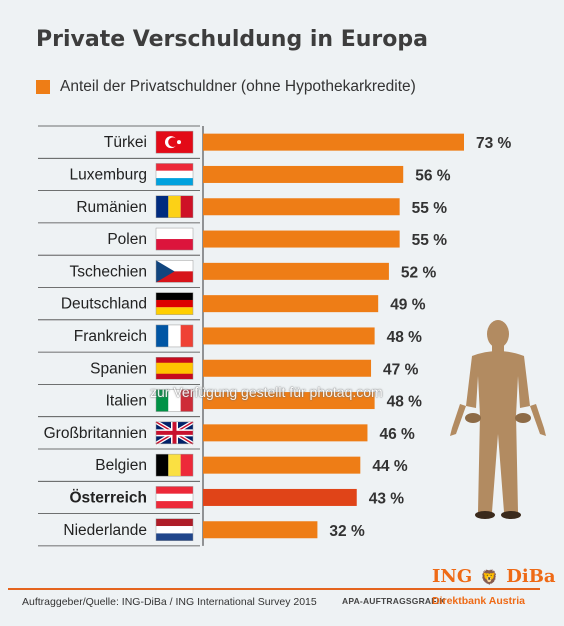 The height and width of the screenshot is (626, 564). What do you see at coordinates (494, 143) in the screenshot?
I see `value-label: 73 %` at bounding box center [494, 143].